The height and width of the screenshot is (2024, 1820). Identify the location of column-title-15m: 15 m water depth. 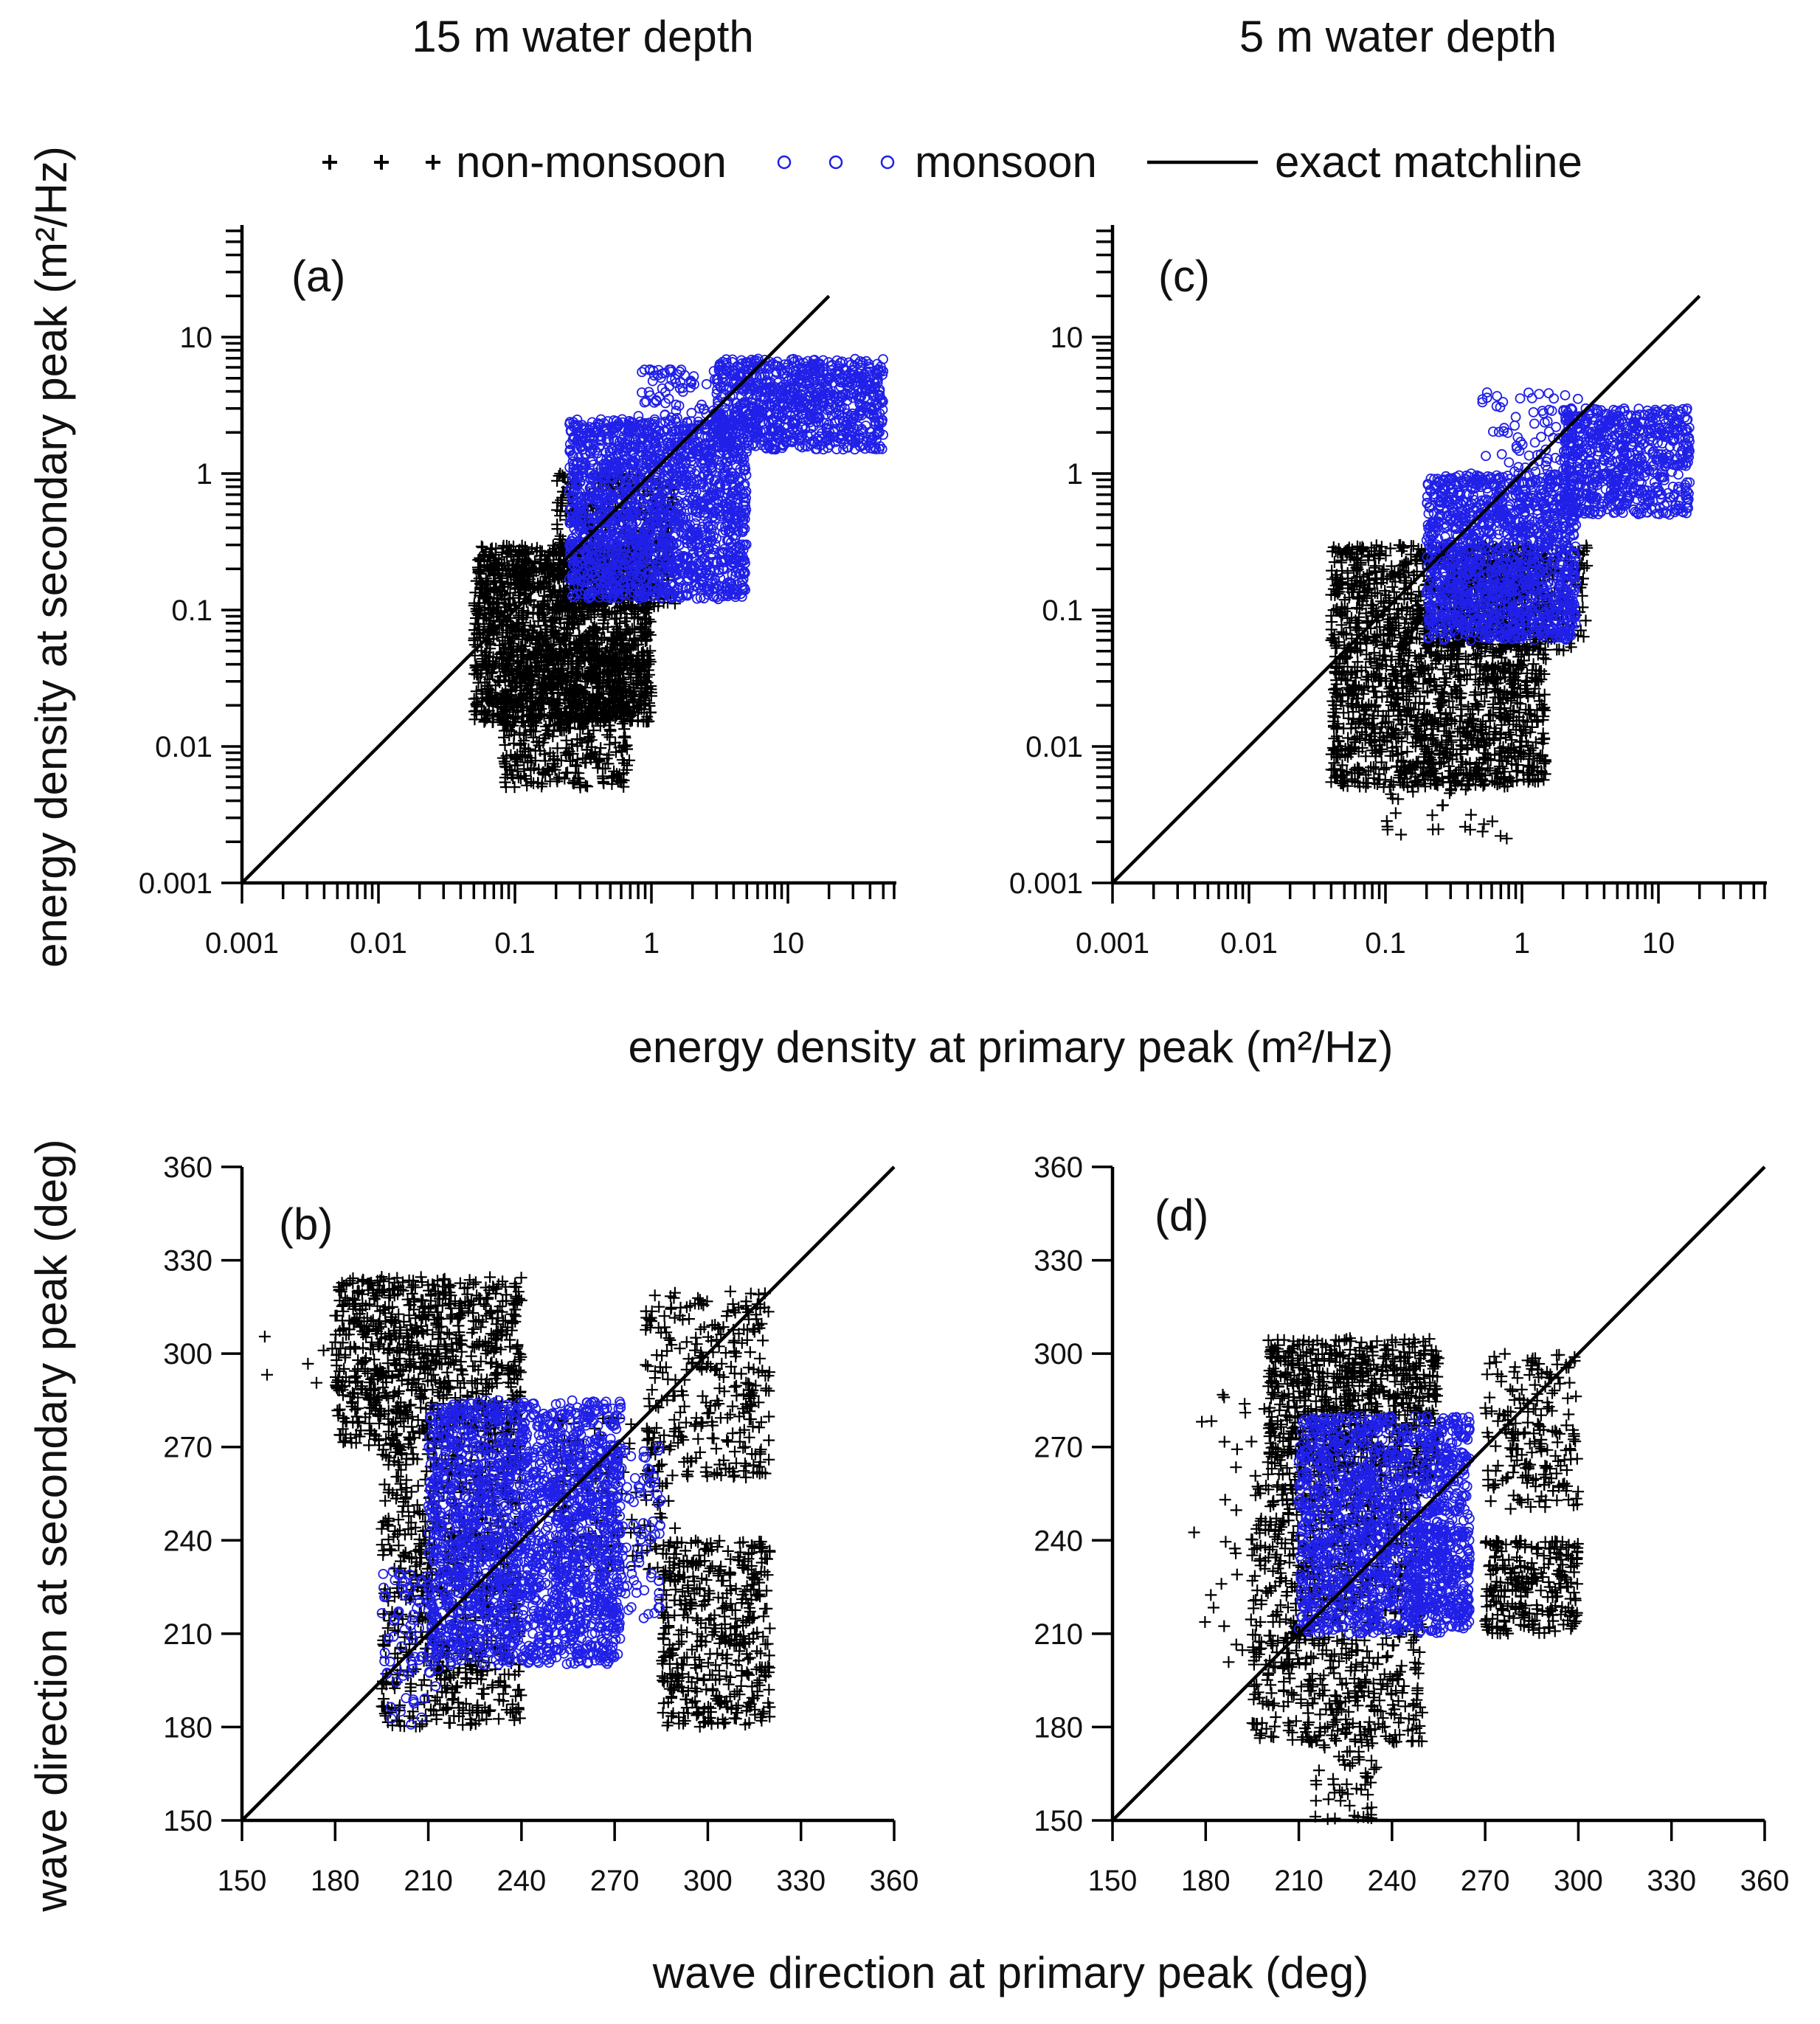
(583, 36).